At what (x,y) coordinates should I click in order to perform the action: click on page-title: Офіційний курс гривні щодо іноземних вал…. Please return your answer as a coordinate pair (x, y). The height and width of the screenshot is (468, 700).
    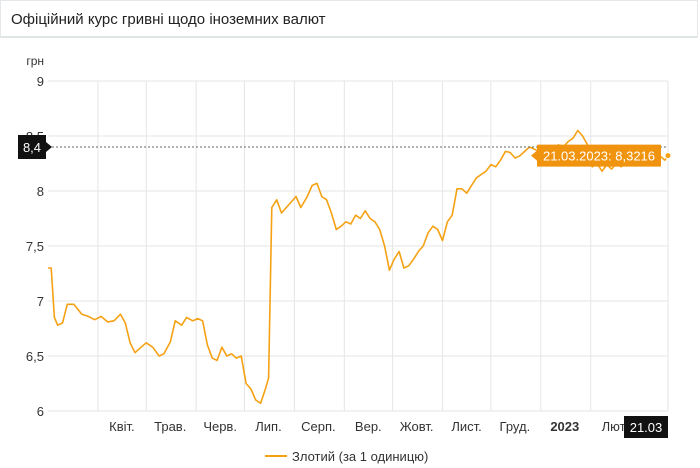
    Looking at the image, I should click on (168, 19).